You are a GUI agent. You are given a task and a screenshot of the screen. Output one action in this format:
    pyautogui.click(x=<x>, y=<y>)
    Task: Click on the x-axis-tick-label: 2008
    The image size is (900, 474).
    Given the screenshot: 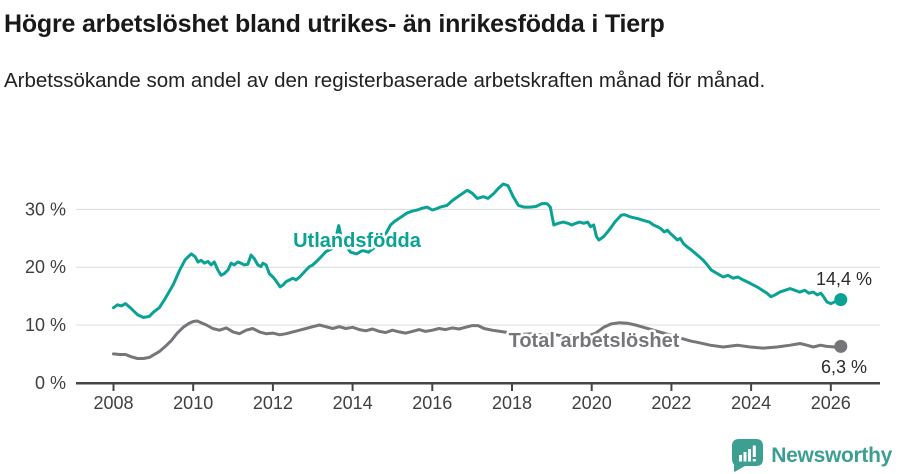 What is the action you would take?
    pyautogui.click(x=113, y=403)
    